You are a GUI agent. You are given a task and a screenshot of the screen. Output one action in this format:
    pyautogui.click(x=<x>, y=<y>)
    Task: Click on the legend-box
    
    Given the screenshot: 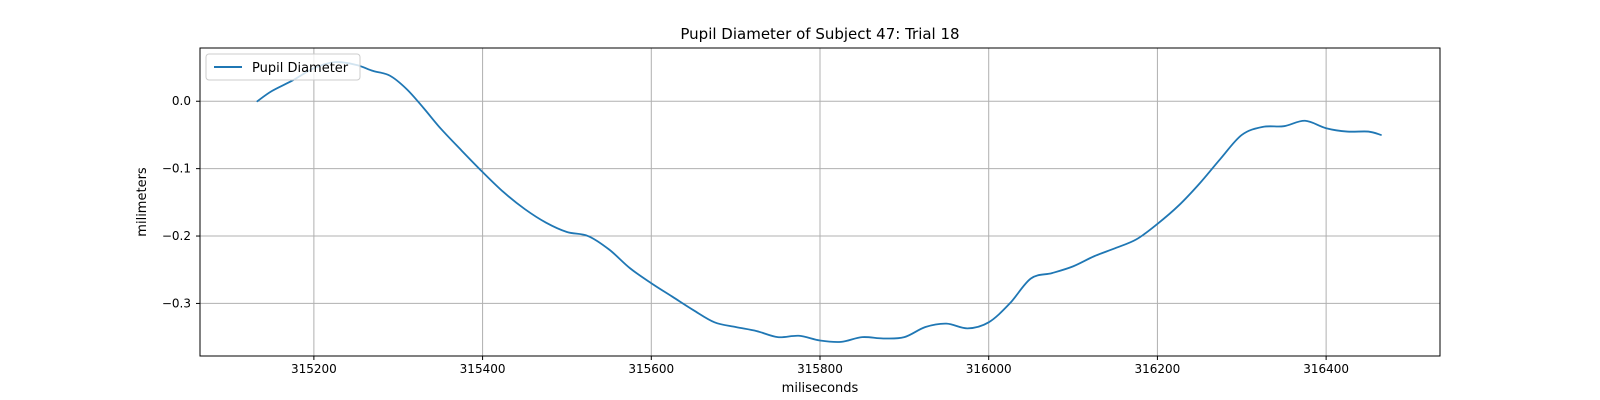 What is the action you would take?
    pyautogui.click(x=283, y=67)
    